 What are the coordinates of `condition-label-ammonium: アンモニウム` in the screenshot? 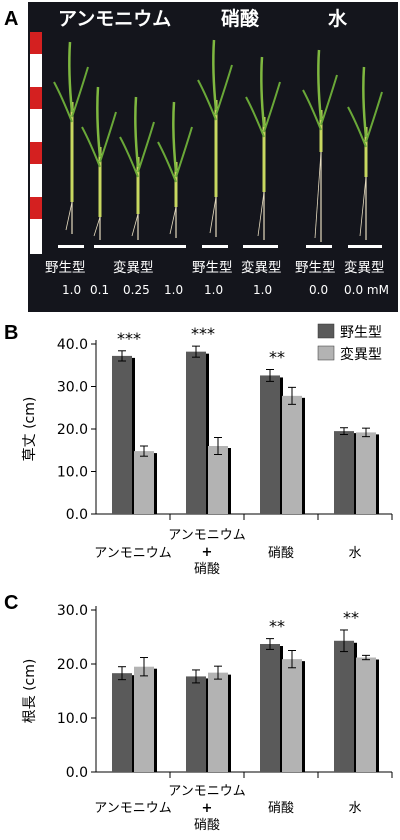 It's located at (115, 19).